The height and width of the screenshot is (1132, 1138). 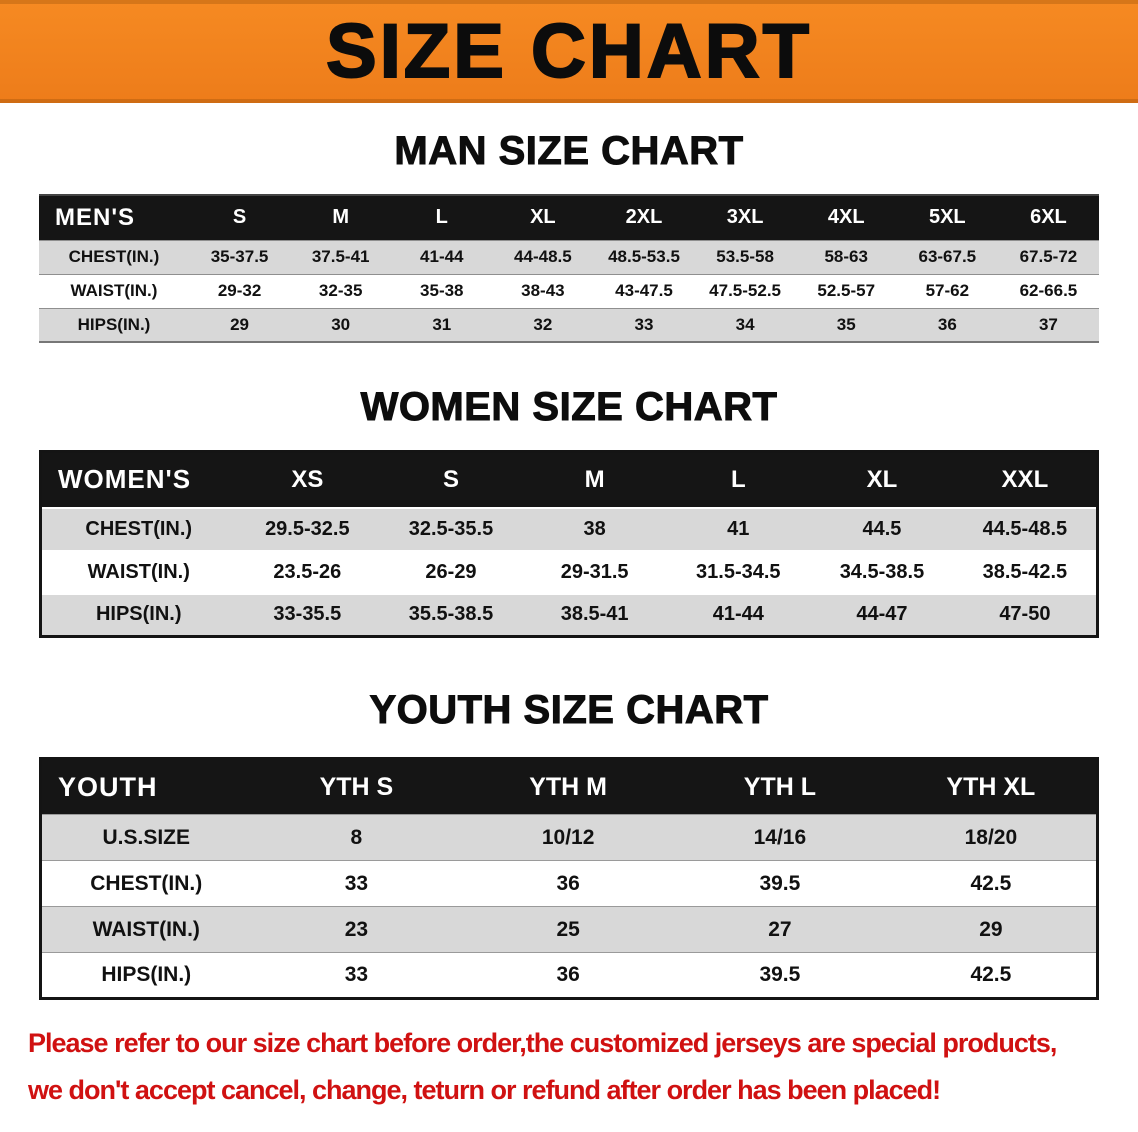 I want to click on table-cell: 62-66.5, so click(x=1048, y=290).